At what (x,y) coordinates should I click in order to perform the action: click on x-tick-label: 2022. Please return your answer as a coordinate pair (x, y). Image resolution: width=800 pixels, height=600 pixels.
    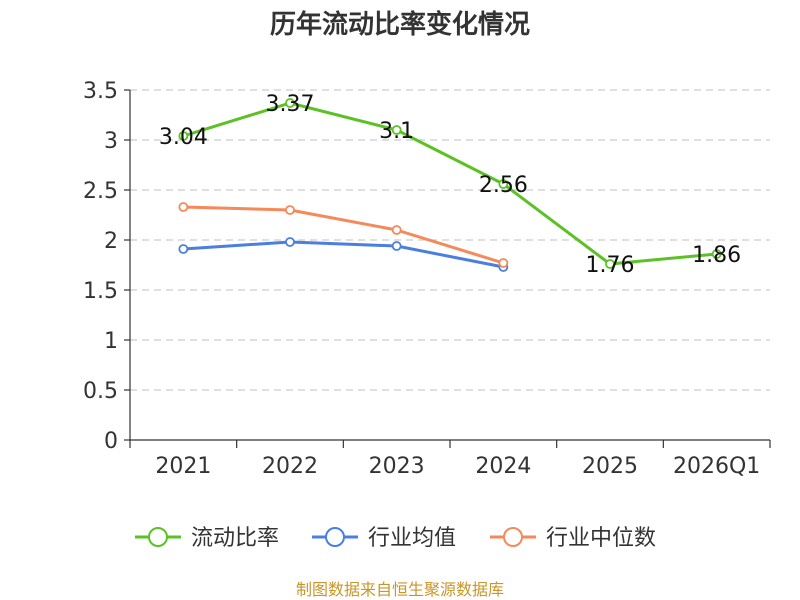
    Looking at the image, I should click on (290, 466).